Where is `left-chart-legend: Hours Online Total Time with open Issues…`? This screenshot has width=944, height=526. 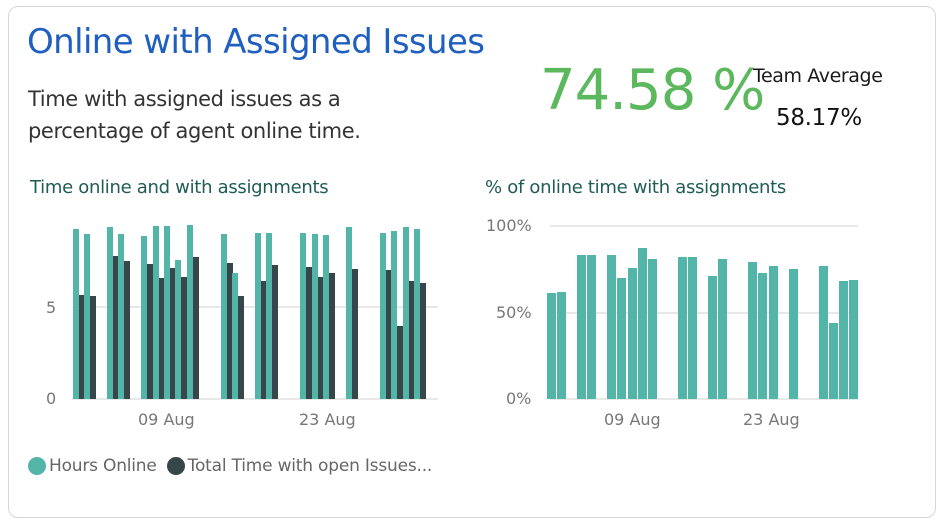 left-chart-legend: Hours Online Total Time with open Issues… is located at coordinates (235, 466).